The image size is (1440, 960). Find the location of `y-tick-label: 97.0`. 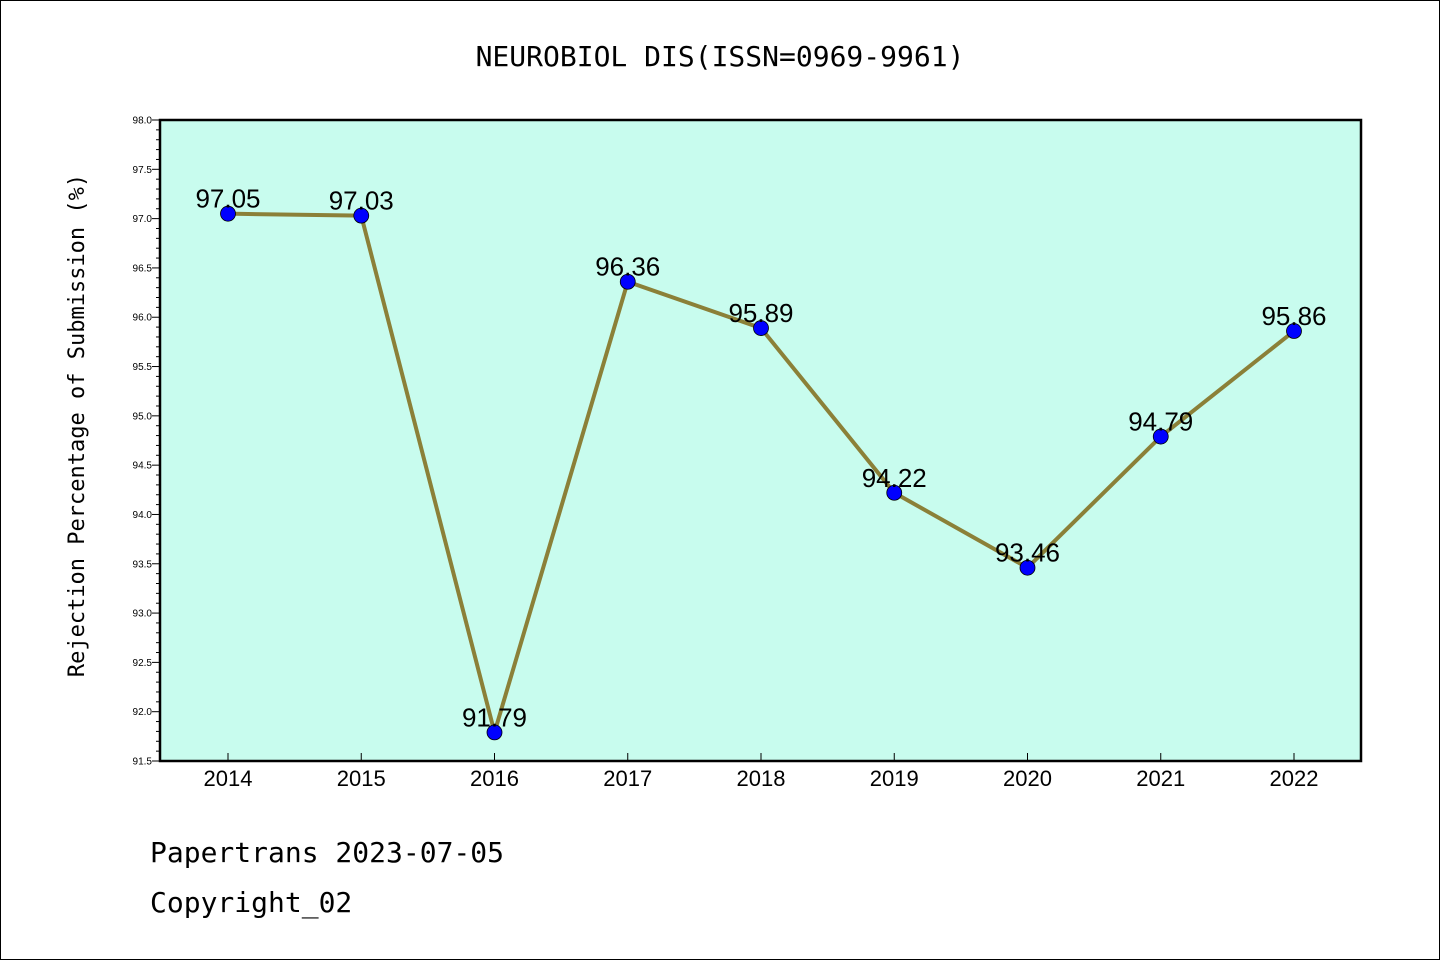

y-tick-label: 97.0 is located at coordinates (143, 219).